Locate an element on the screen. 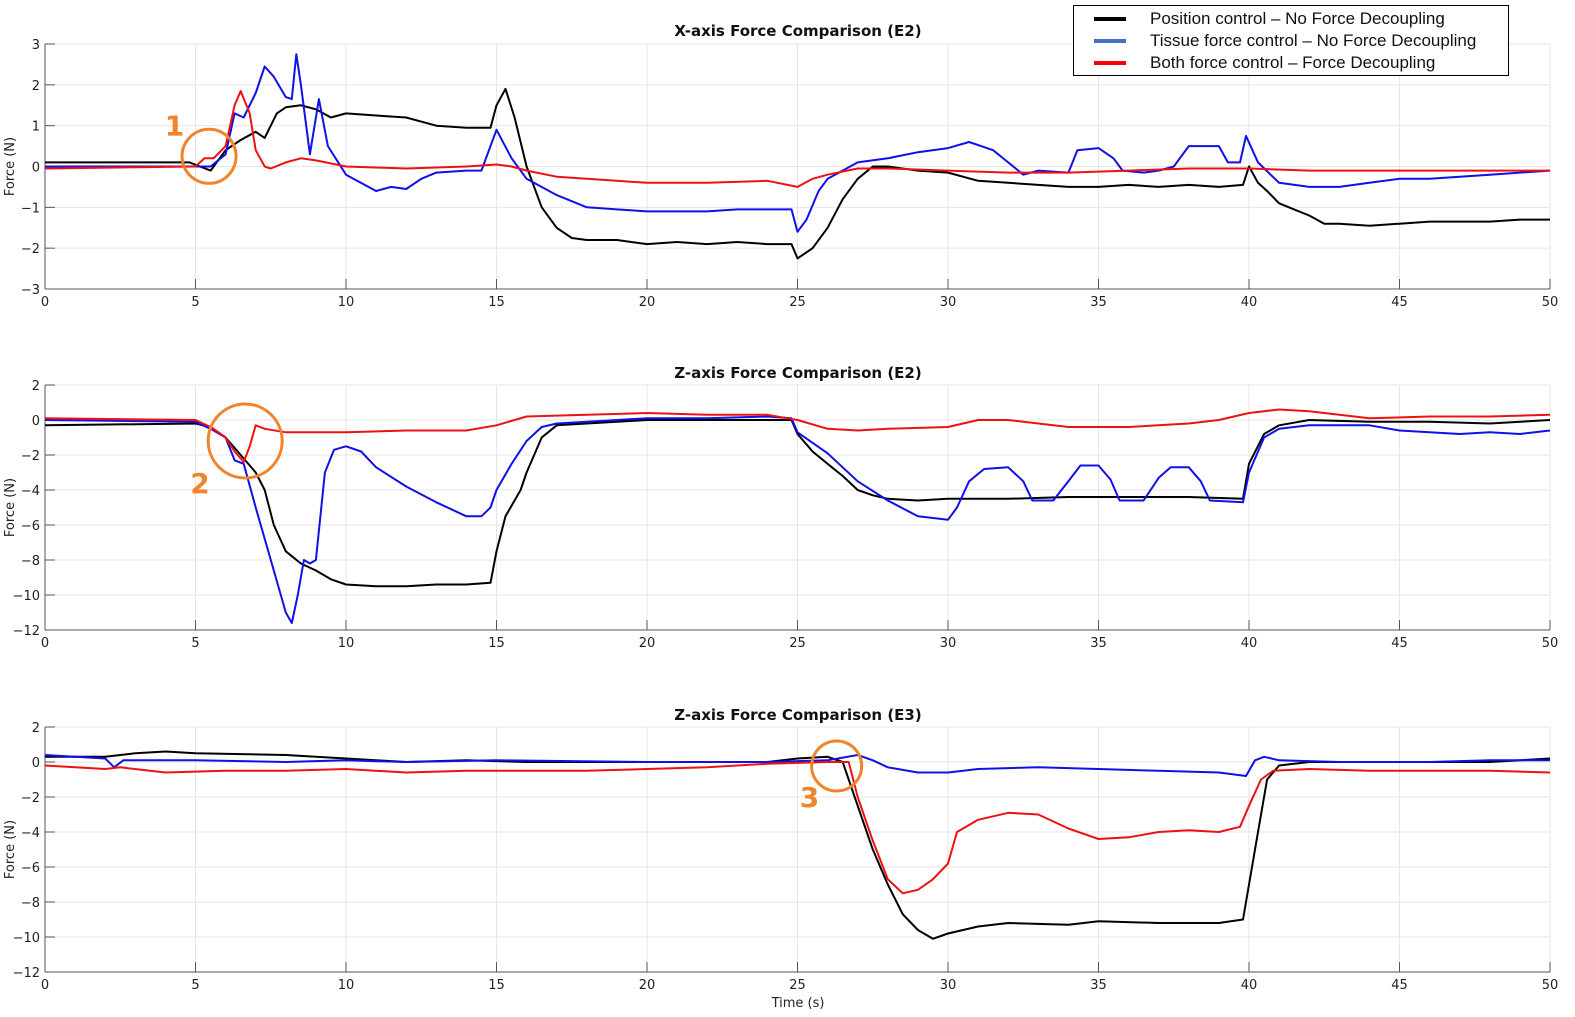 This screenshot has width=1575, height=1017. legend-item-both-force-control: Both force control – Force Decoupling is located at coordinates (1291, 63).